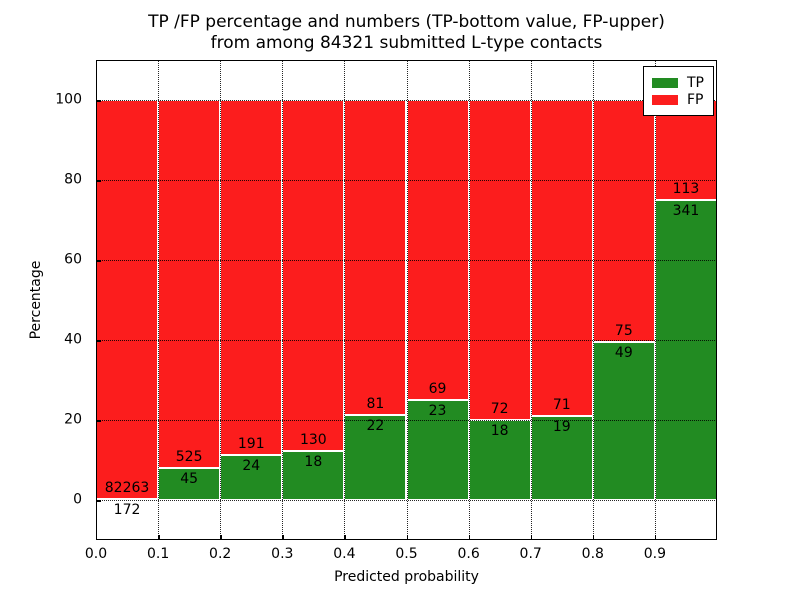 This screenshot has height=600, width=800. What do you see at coordinates (73, 419) in the screenshot?
I see `y-tick-label: 20` at bounding box center [73, 419].